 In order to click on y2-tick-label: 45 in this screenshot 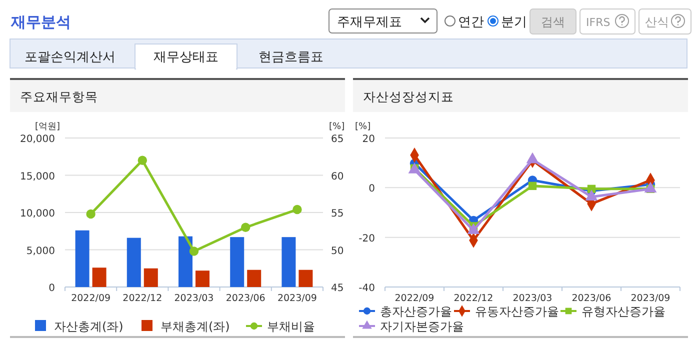, I will do `click(337, 288)`.